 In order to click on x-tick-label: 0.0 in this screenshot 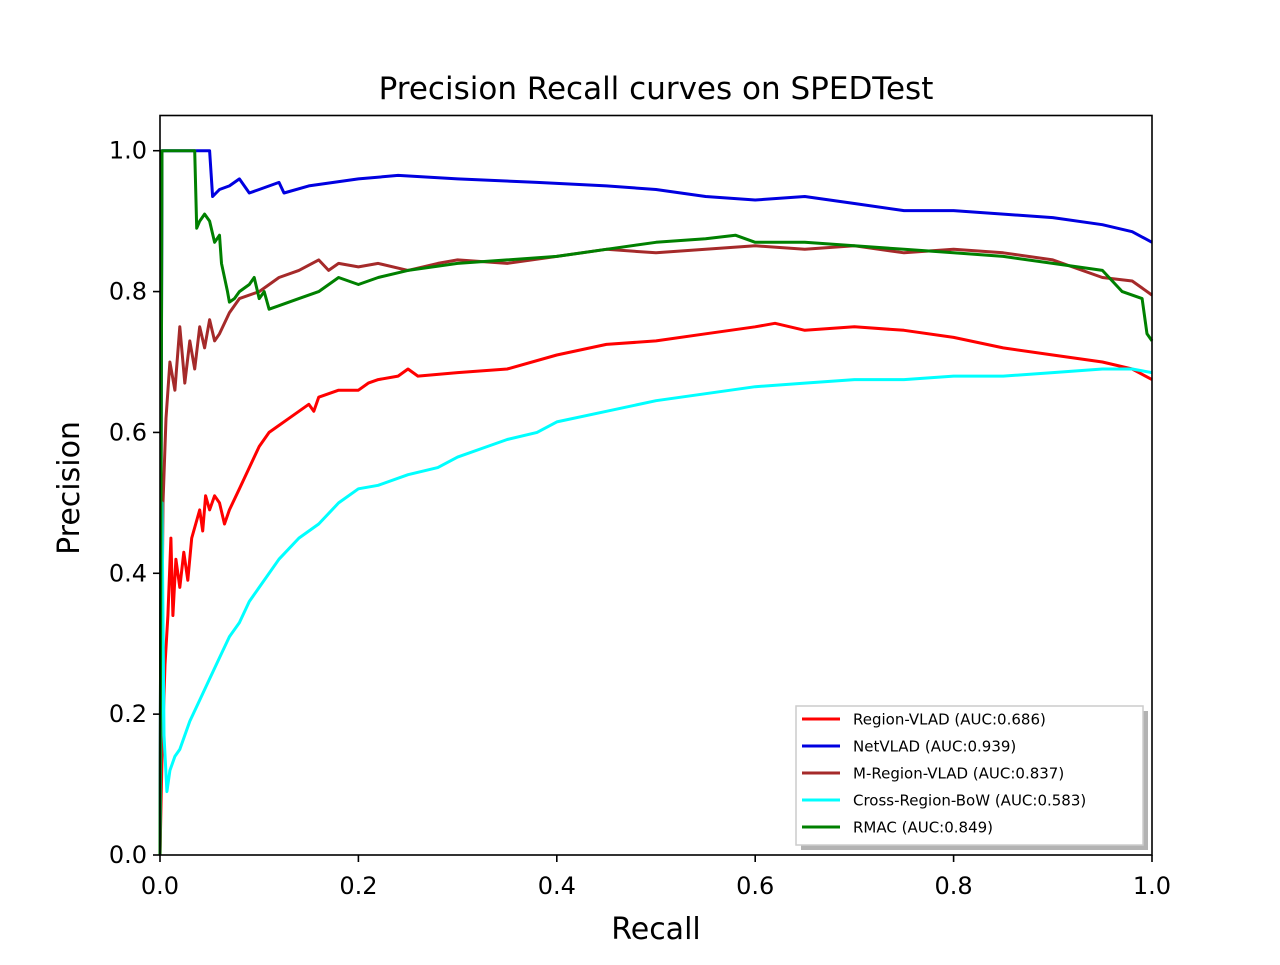, I will do `click(160, 886)`.